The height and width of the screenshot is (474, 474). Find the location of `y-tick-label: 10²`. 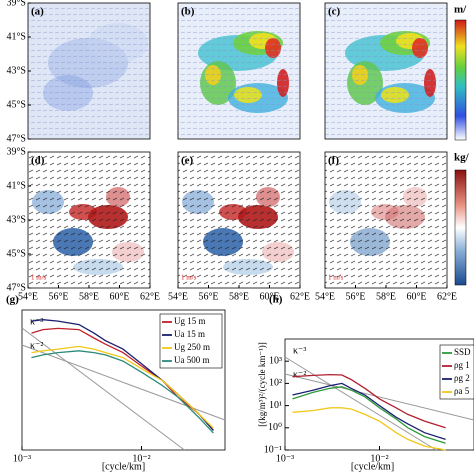

y-tick-label: 10² is located at coordinates (275, 383).